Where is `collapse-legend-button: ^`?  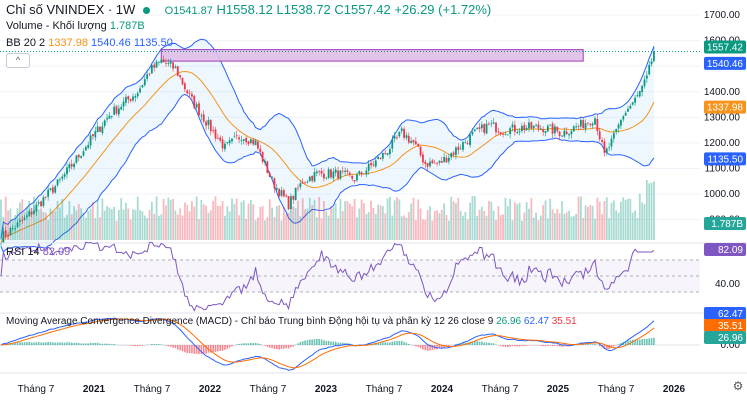 collapse-legend-button: ^ is located at coordinates (18, 60).